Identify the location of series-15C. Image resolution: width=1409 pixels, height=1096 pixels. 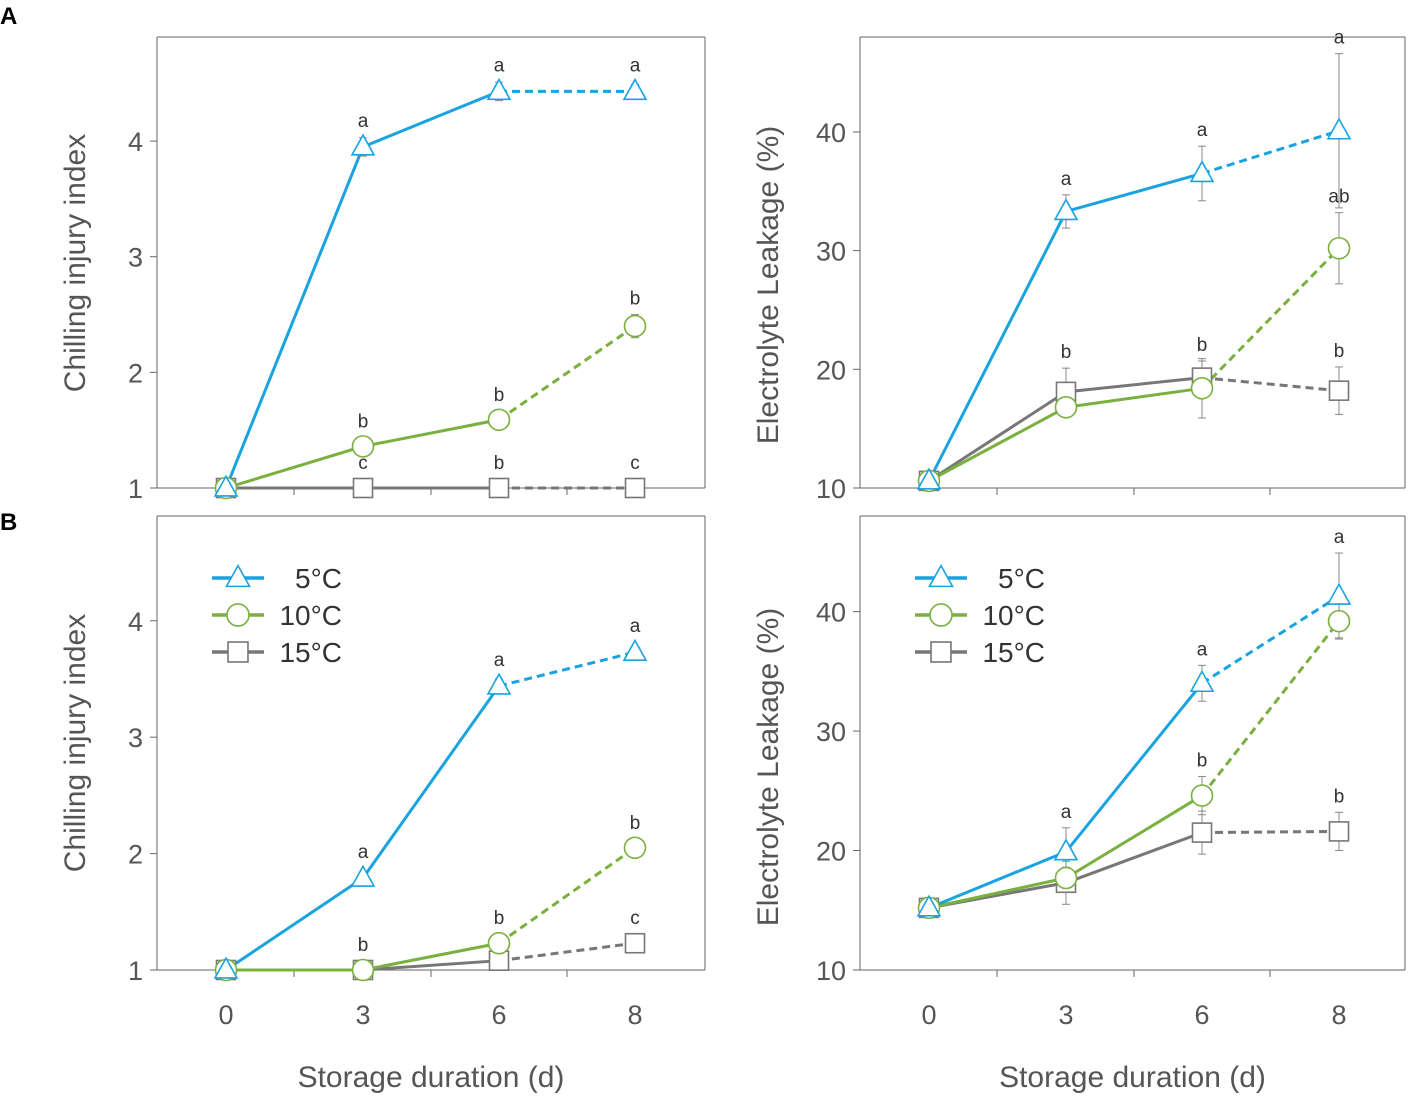
(1135, 860).